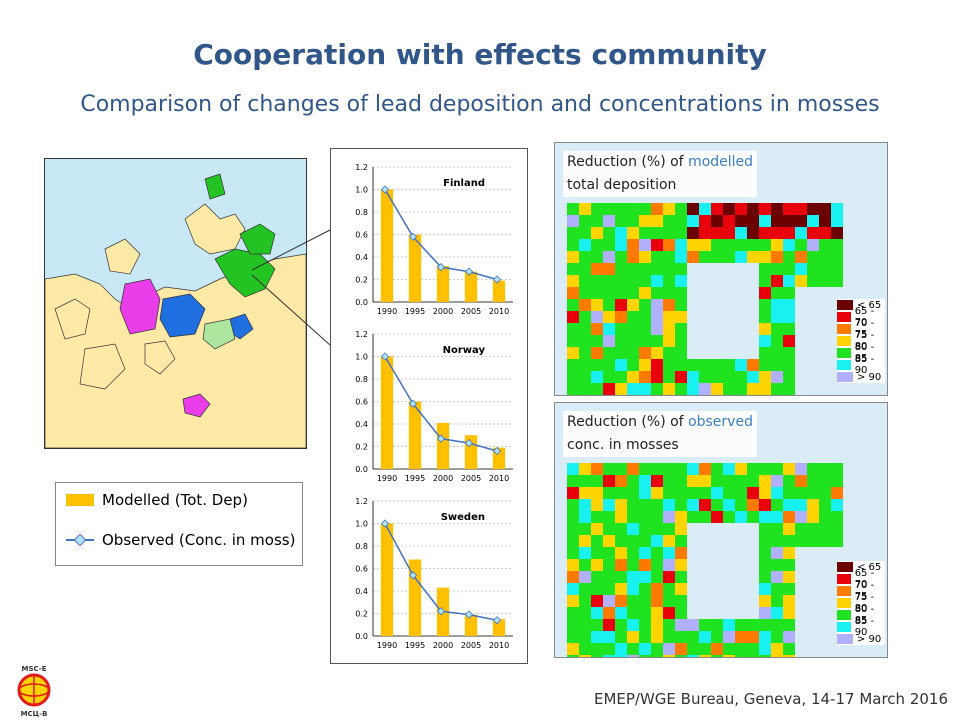 This screenshot has width=960, height=720. What do you see at coordinates (464, 183) in the screenshot?
I see `chart-title: Finland` at bounding box center [464, 183].